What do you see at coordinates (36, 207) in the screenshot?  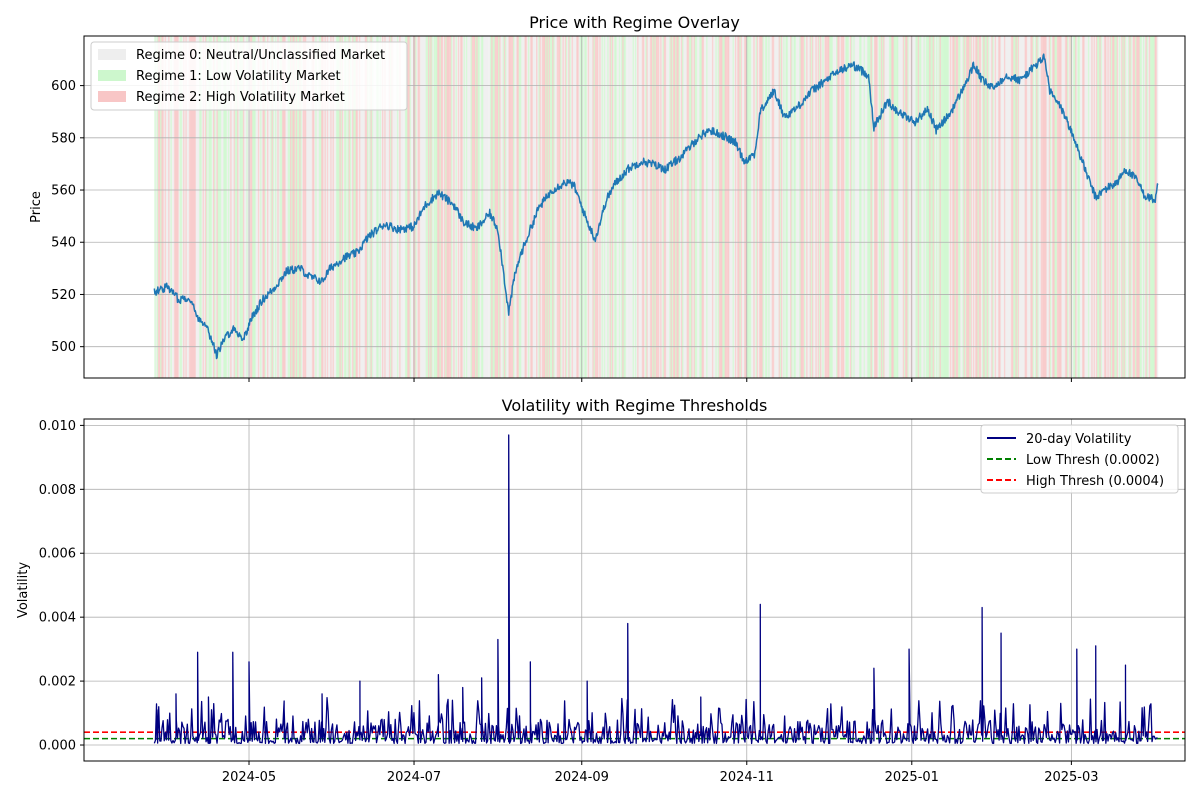 I see `price-y-axis-label: Price` at bounding box center [36, 207].